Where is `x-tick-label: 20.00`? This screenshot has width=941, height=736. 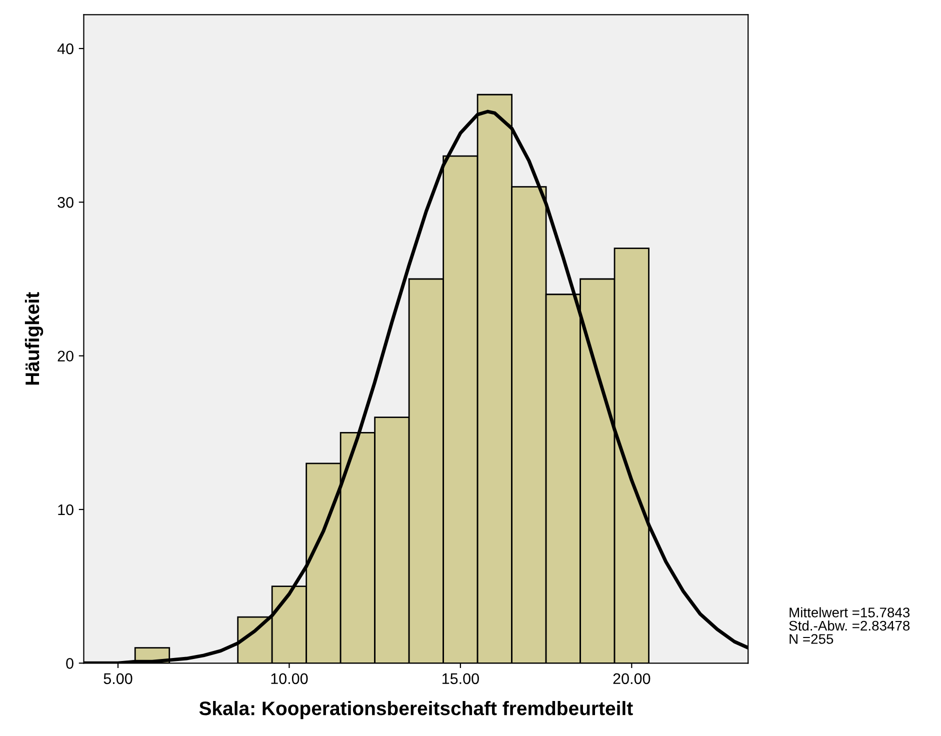
x-tick-label: 20.00 is located at coordinates (631, 678).